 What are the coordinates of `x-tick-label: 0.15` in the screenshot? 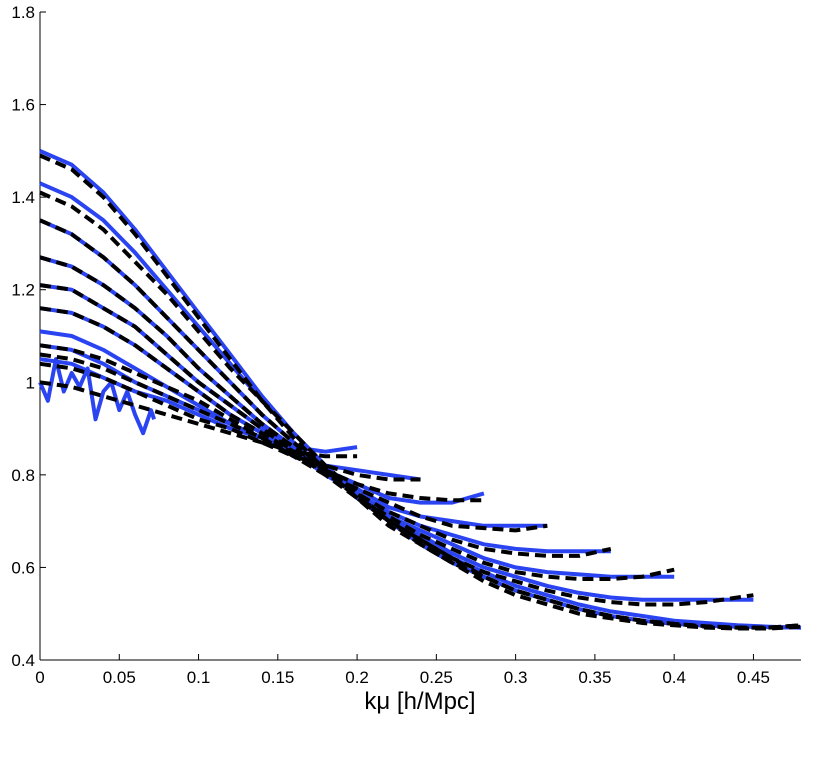 It's located at (277, 677).